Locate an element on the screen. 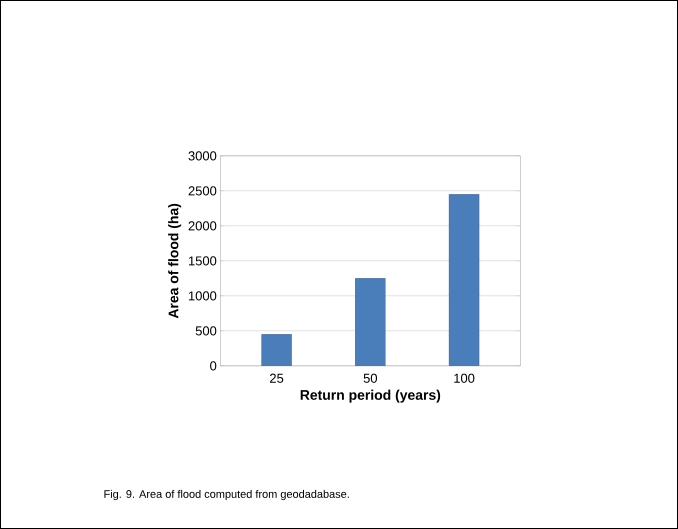  x-tick-label: 50 is located at coordinates (371, 378).